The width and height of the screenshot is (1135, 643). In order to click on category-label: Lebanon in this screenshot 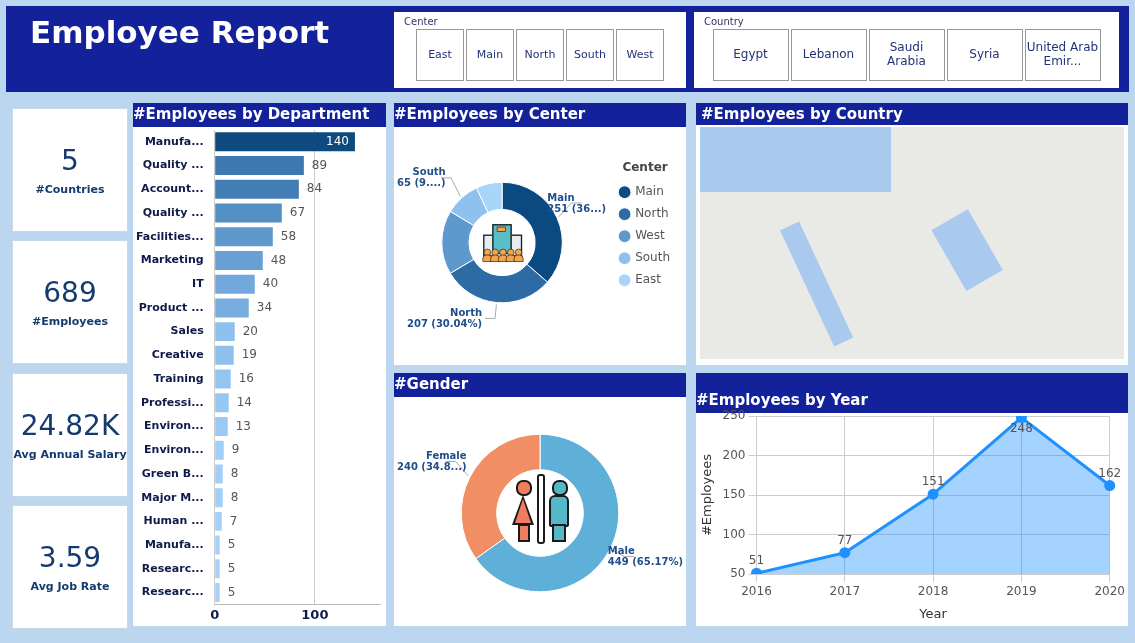, I will do `click(828, 55)`.